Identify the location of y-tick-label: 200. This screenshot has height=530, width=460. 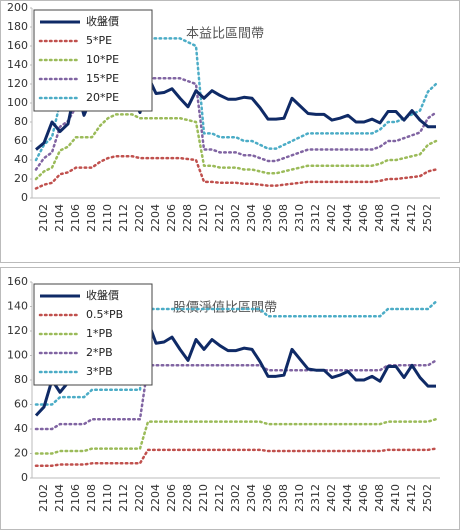
(17, 7).